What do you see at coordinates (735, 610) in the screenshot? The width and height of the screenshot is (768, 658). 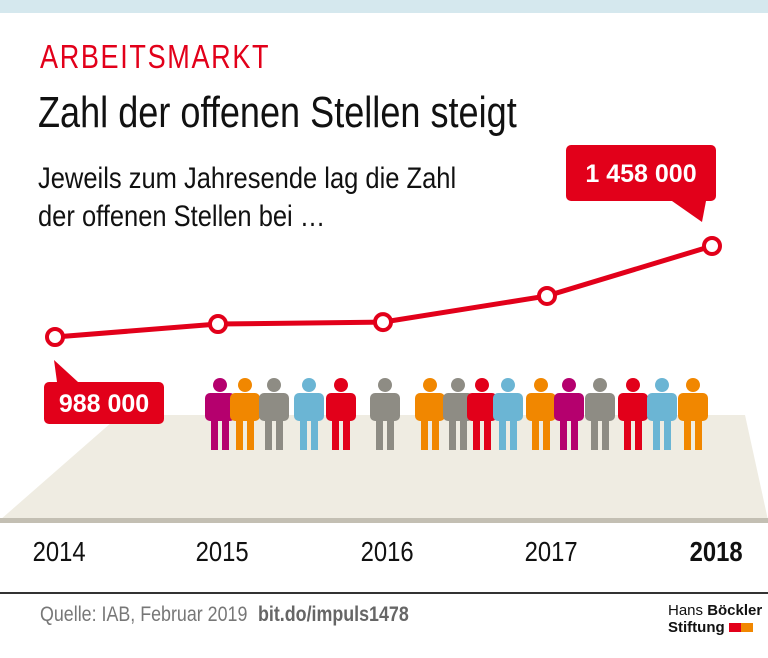 I see `logo-text: Böckler` at bounding box center [735, 610].